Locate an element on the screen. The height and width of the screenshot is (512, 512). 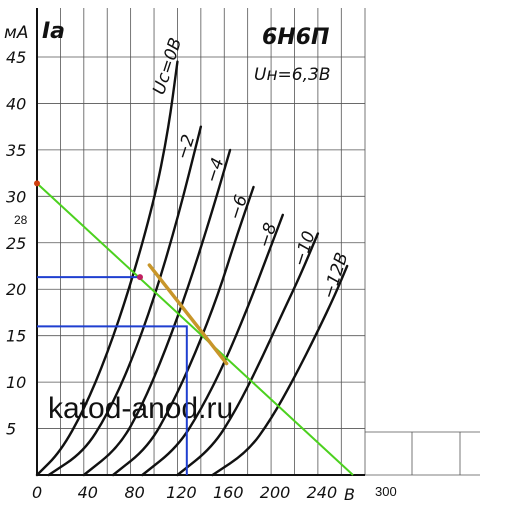
y-tick-label: 30 is located at coordinates (16, 196).